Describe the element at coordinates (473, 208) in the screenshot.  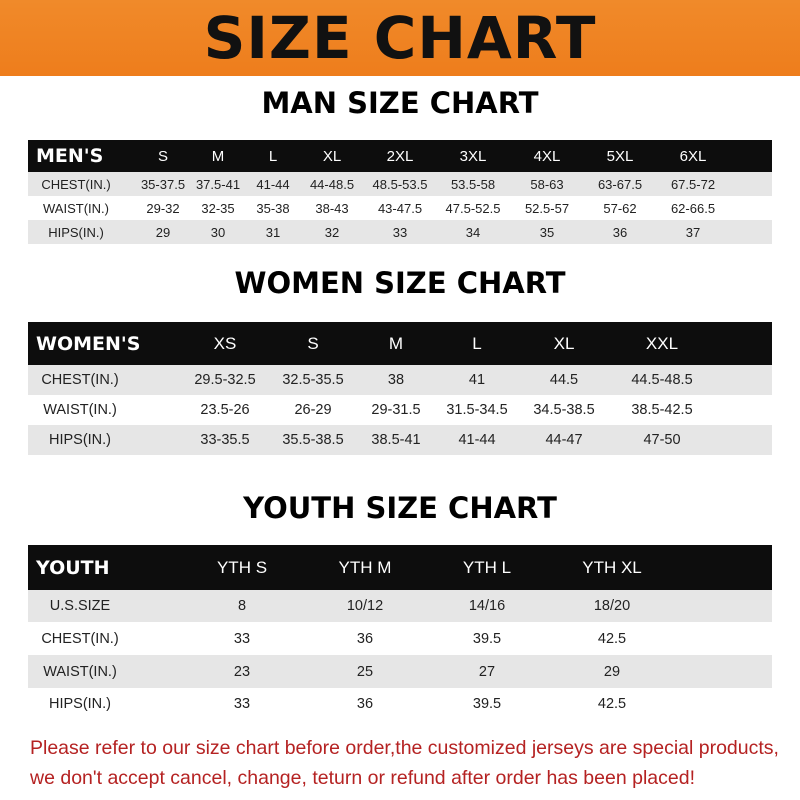
I see `size-value: 47.5-52.5` at that location.